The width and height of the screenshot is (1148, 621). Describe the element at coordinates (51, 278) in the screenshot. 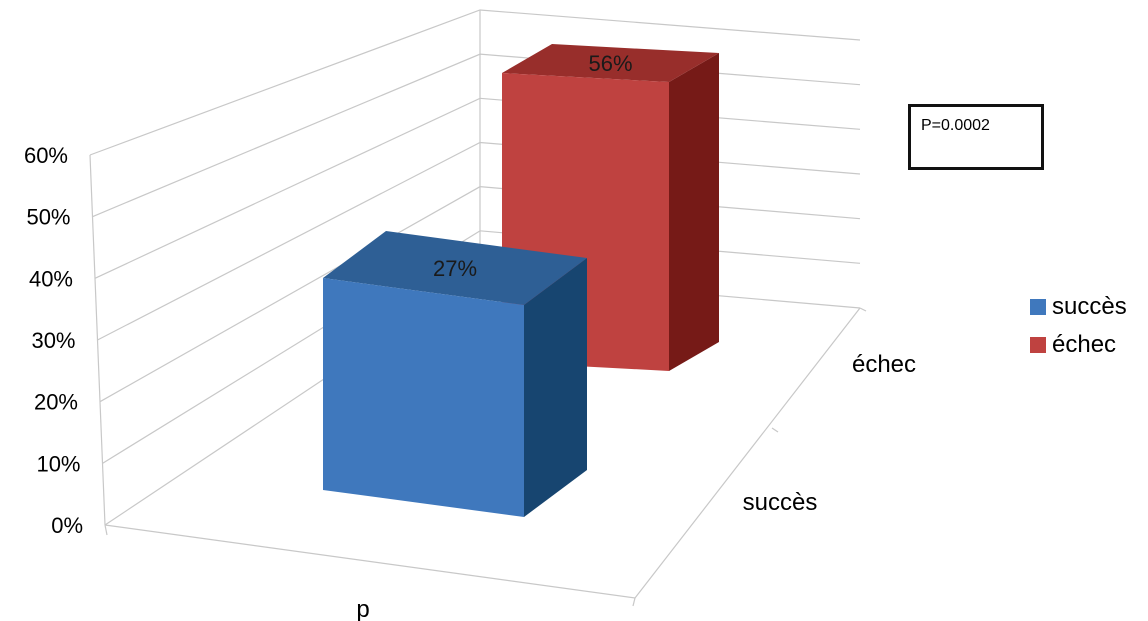

I see `y-tick-label: 40%` at that location.